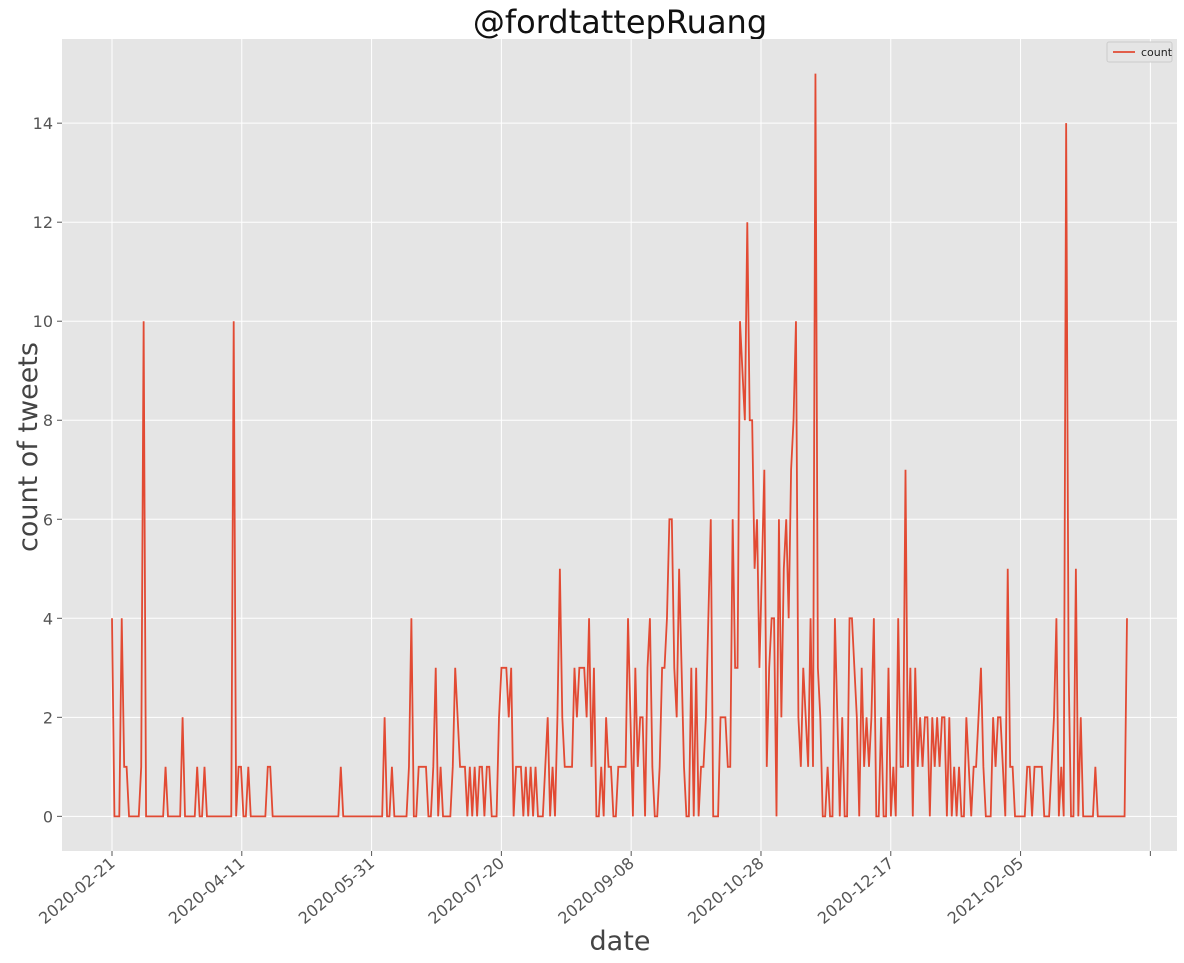 Image resolution: width=1184 pixels, height=963 pixels. What do you see at coordinates (48, 816) in the screenshot?
I see `y-tick-label: 0` at bounding box center [48, 816].